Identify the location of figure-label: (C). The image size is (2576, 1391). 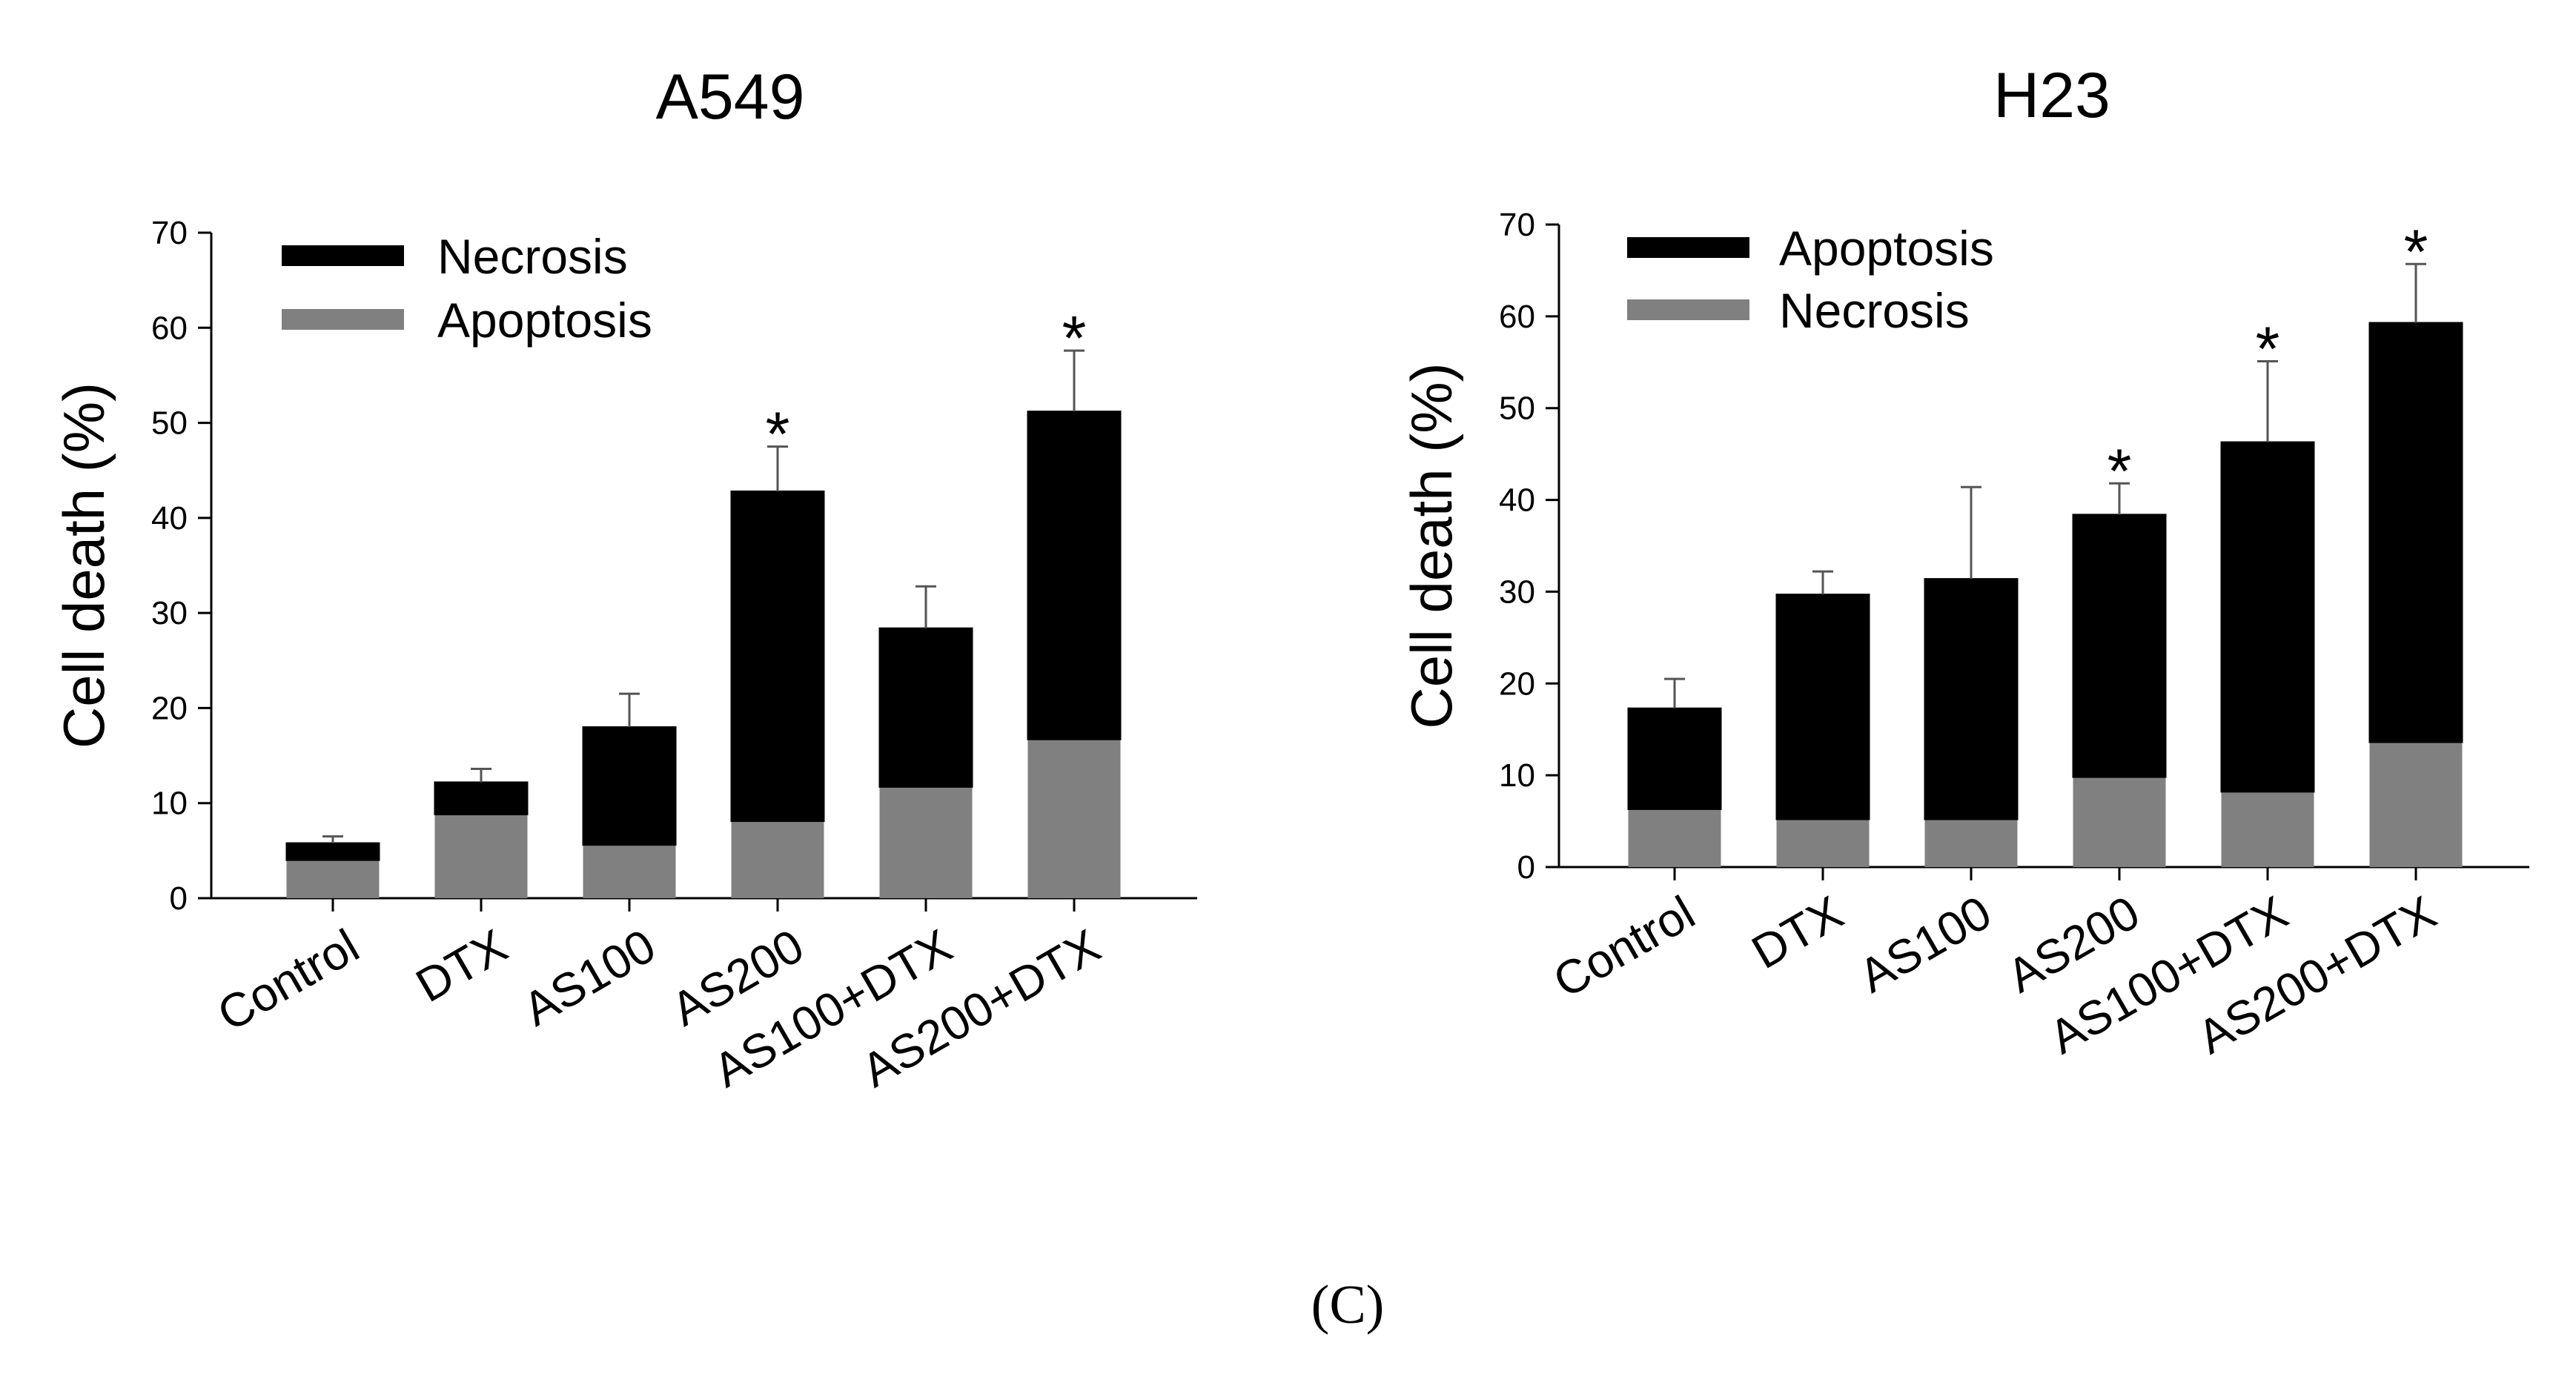
(1348, 1305).